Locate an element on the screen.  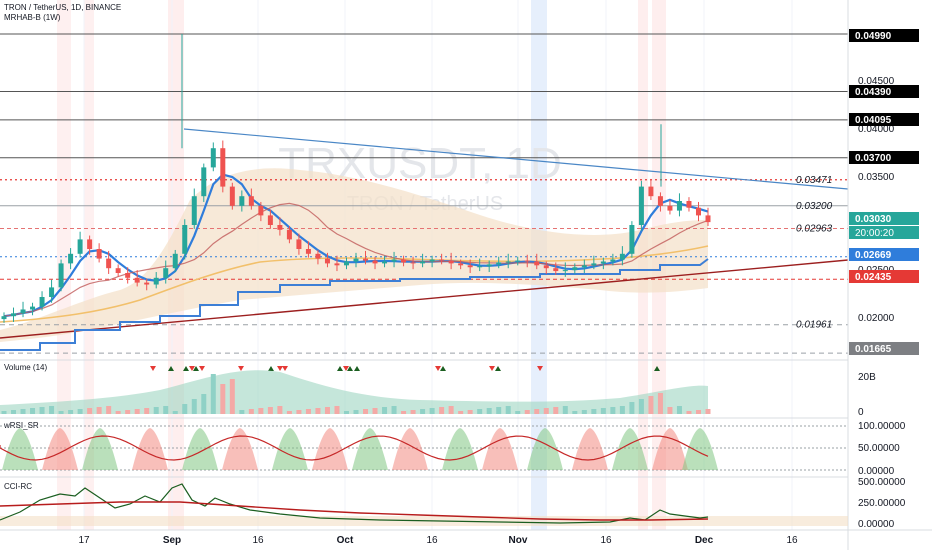
wrsi-pane: wRSI_SR is located at coordinates (424, 446).